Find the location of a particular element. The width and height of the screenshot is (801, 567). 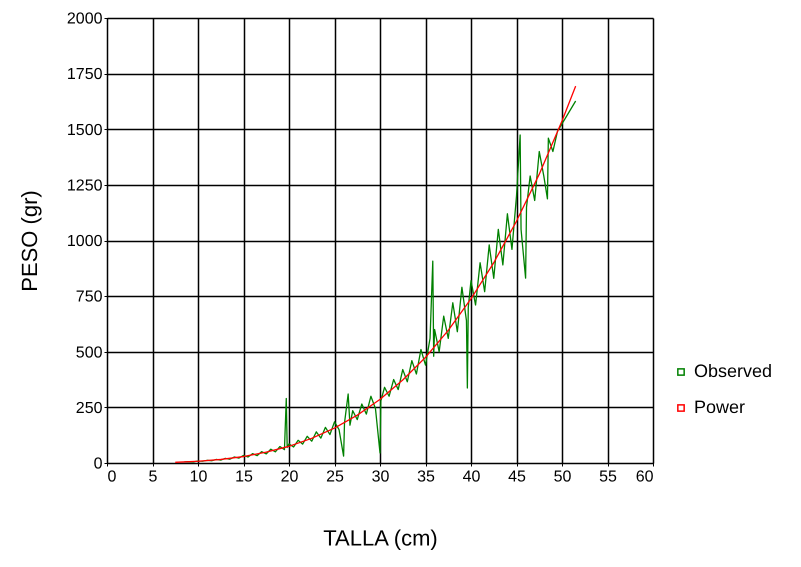

y-tick-label: 2000 is located at coordinates (84, 19).